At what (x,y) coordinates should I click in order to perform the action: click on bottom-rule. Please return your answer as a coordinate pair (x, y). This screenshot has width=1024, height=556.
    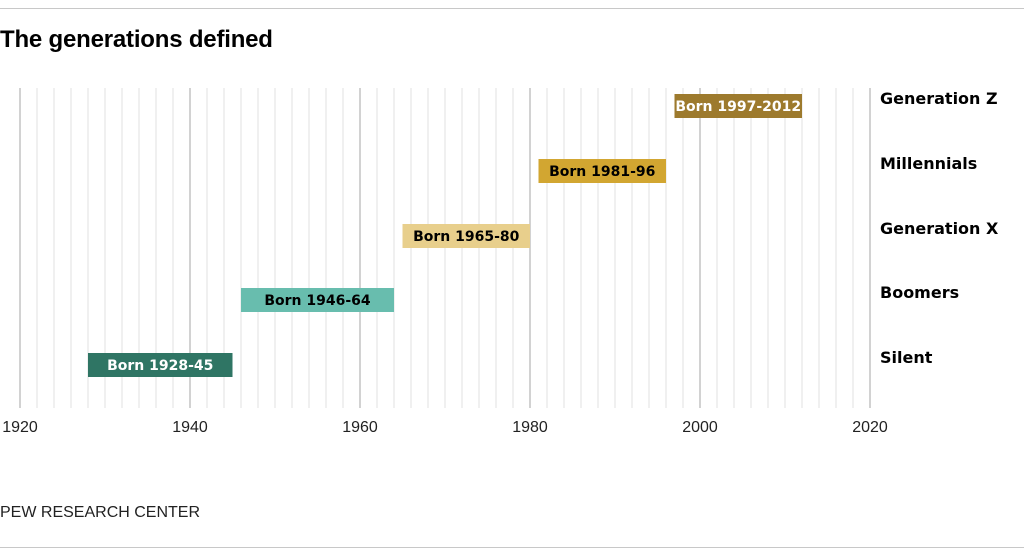
    Looking at the image, I should click on (512, 547).